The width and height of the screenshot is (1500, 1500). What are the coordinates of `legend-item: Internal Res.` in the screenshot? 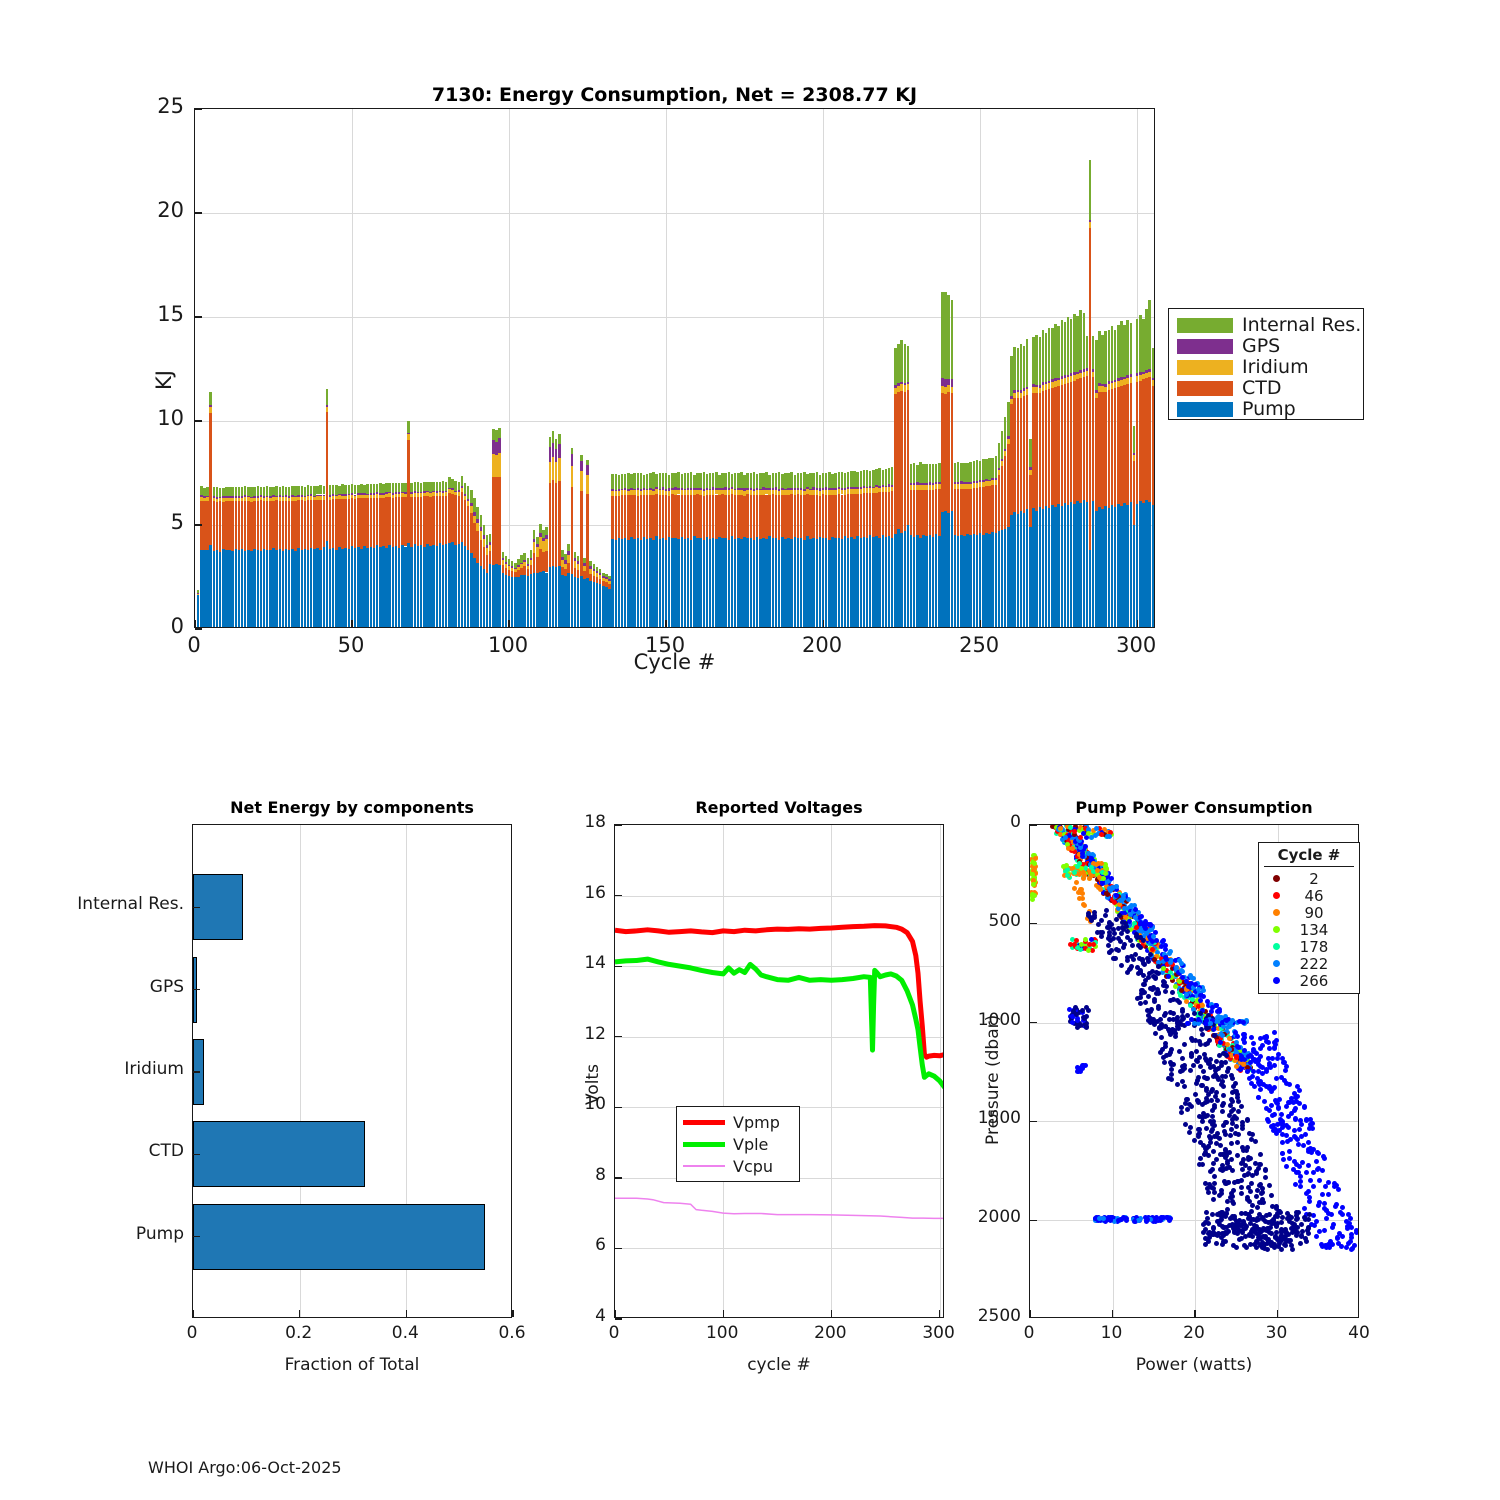 It's located at (1269, 325).